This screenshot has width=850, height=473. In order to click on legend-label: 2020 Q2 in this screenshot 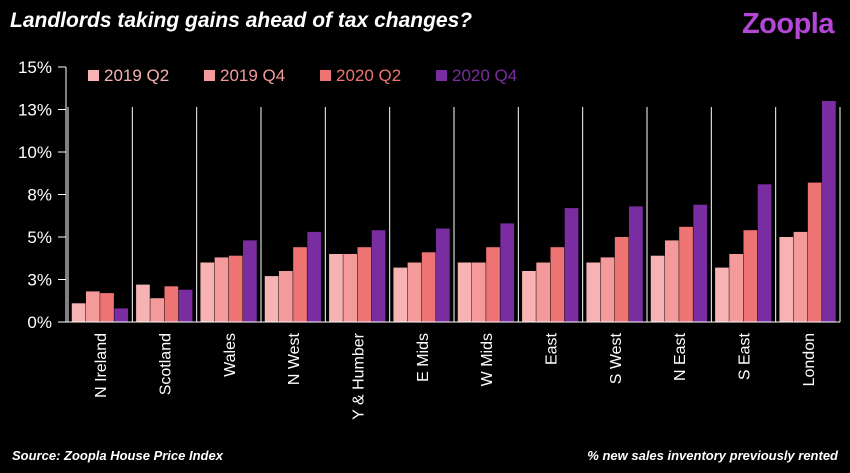, I will do `click(368, 75)`.